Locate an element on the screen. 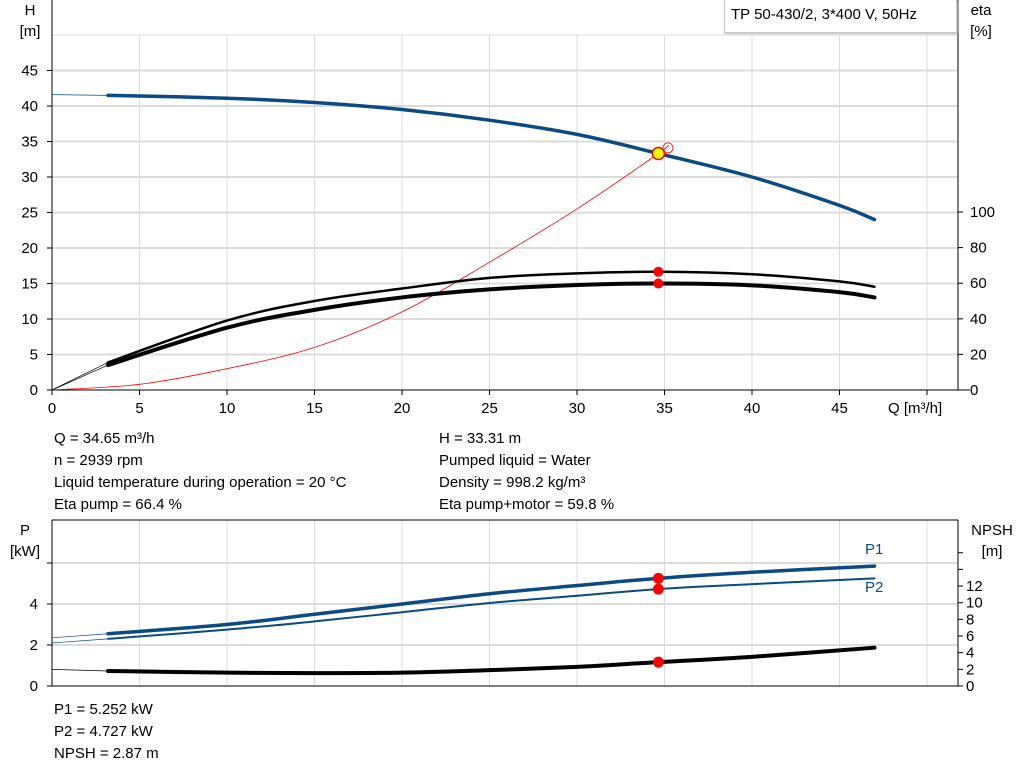 This screenshot has height=781, width=1024. duty-point-p1 is located at coordinates (658, 578).